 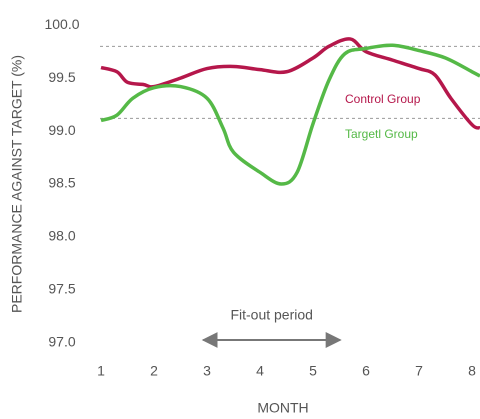 I want to click on legend-label: Control Group, so click(x=383, y=99).